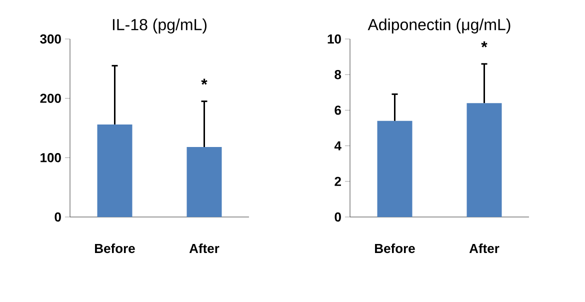 The image size is (585, 302). What do you see at coordinates (439, 26) in the screenshot?
I see `chart-title: Adiponectin (μg/mL)` at bounding box center [439, 26].